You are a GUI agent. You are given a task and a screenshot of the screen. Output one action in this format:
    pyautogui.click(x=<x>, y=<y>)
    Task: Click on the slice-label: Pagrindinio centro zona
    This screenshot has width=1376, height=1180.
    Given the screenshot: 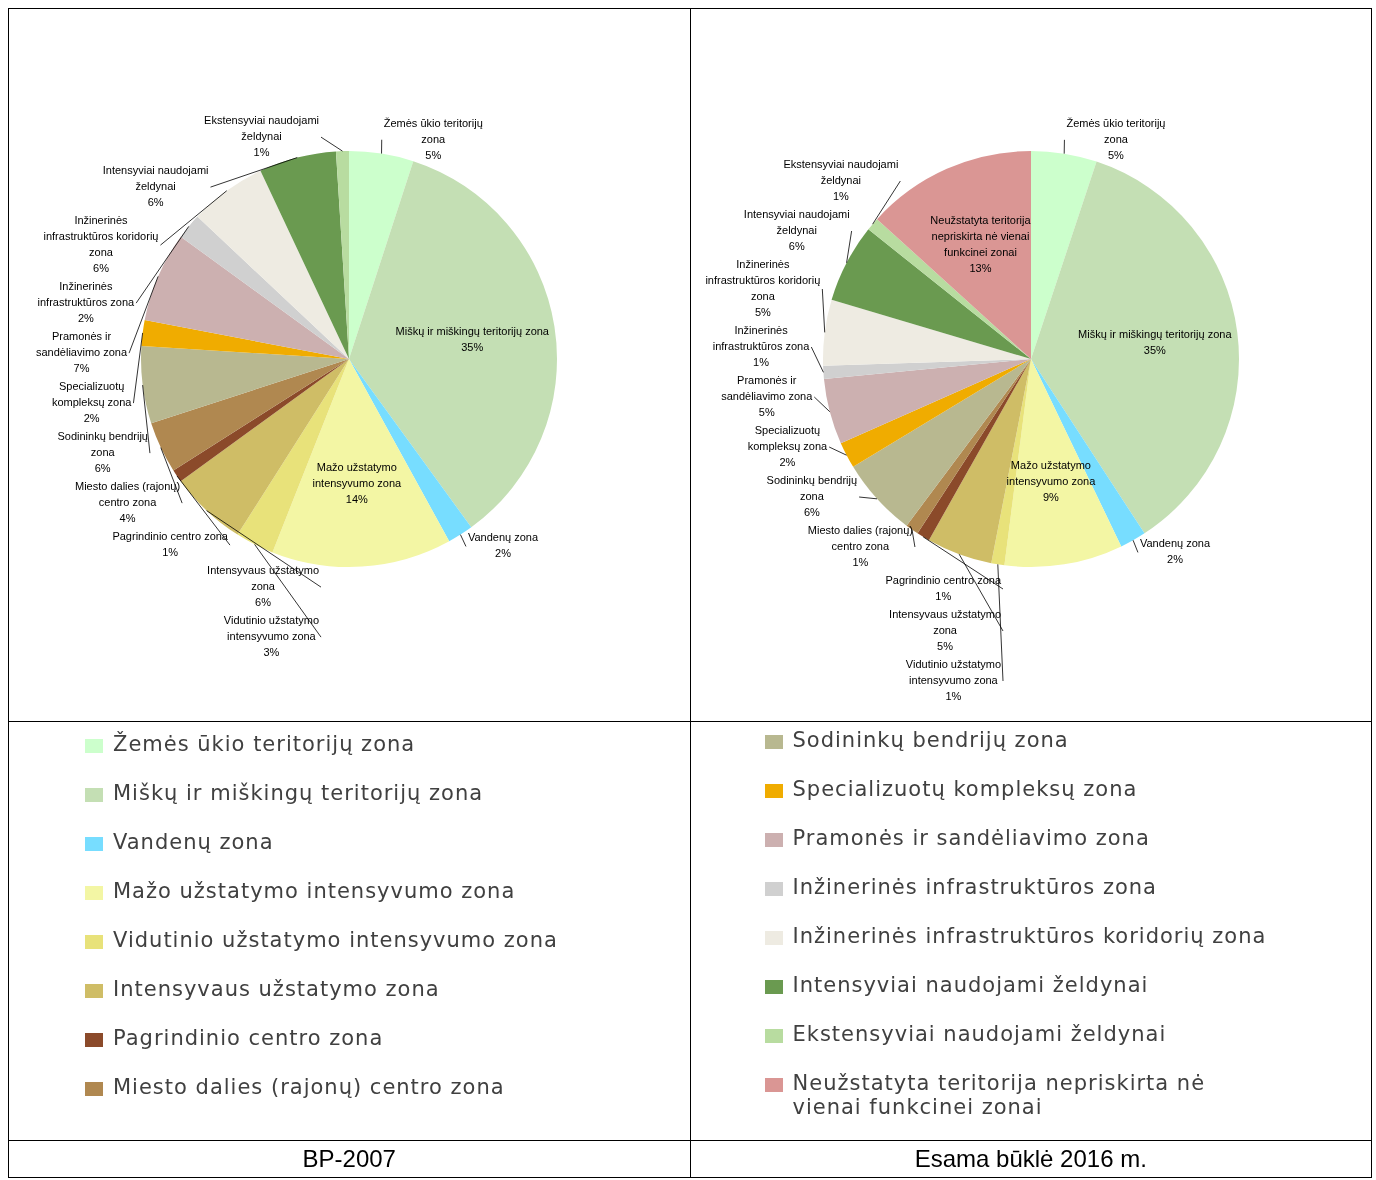 What is the action you would take?
    pyautogui.click(x=171, y=536)
    